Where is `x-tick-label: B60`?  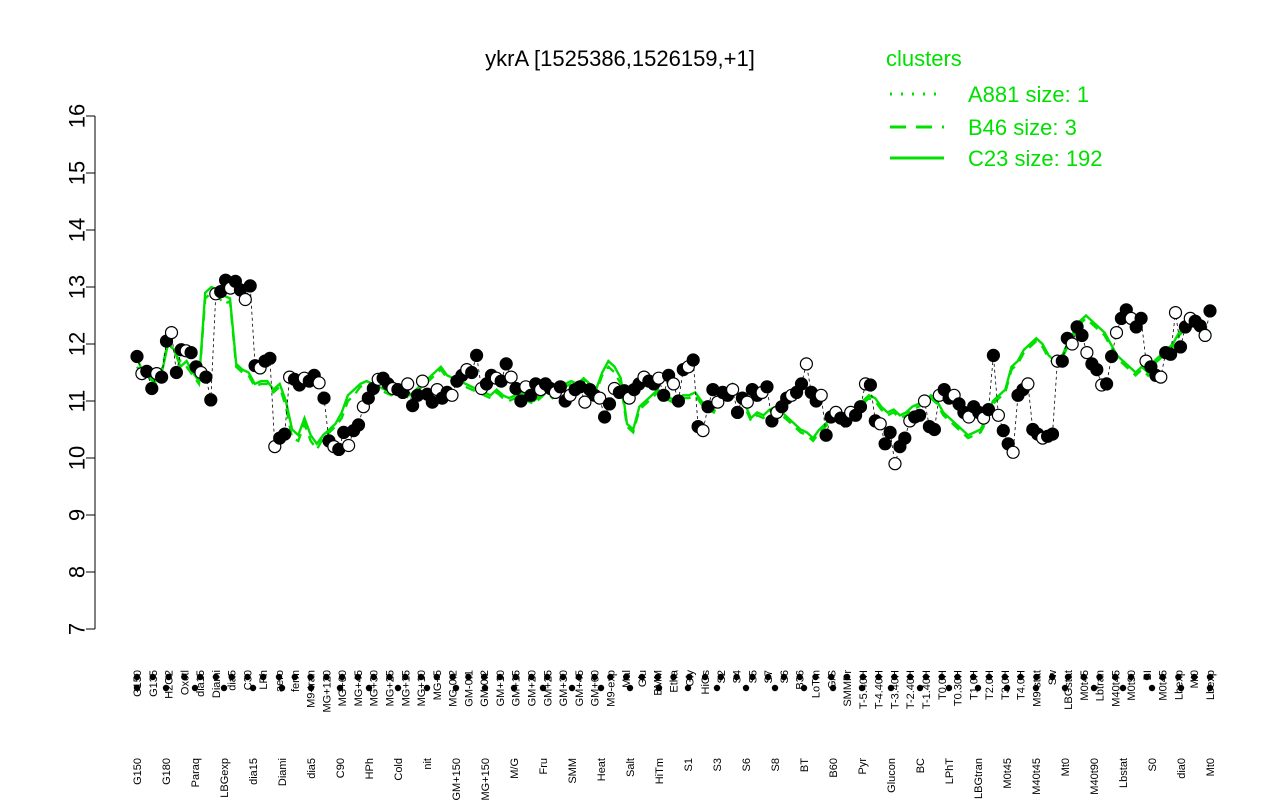
x-tick-label: B60 is located at coordinates (834, 768).